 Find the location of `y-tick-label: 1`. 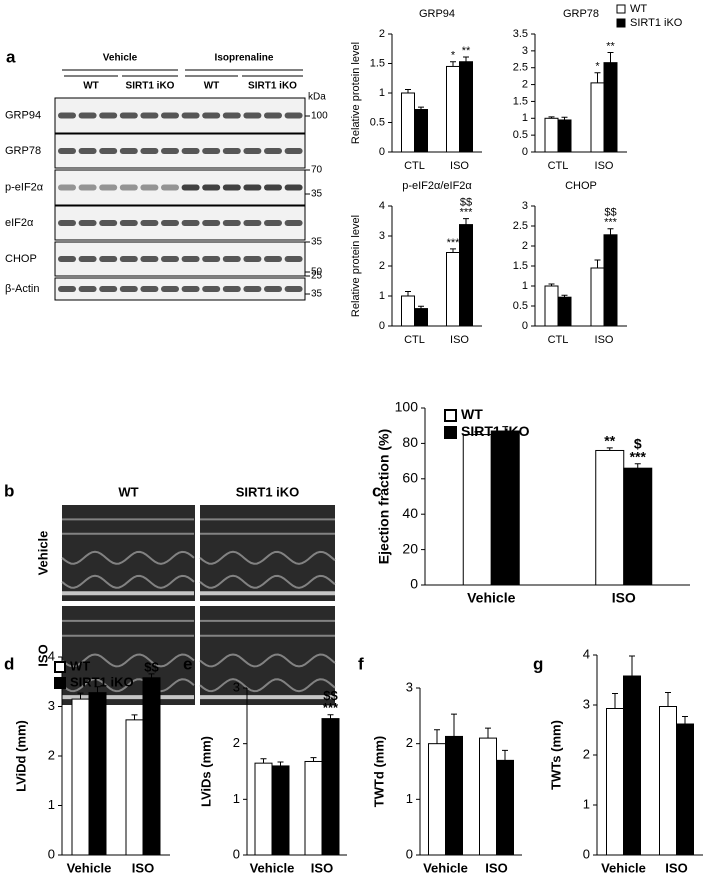

y-tick-label: 1 is located at coordinates (51, 804).